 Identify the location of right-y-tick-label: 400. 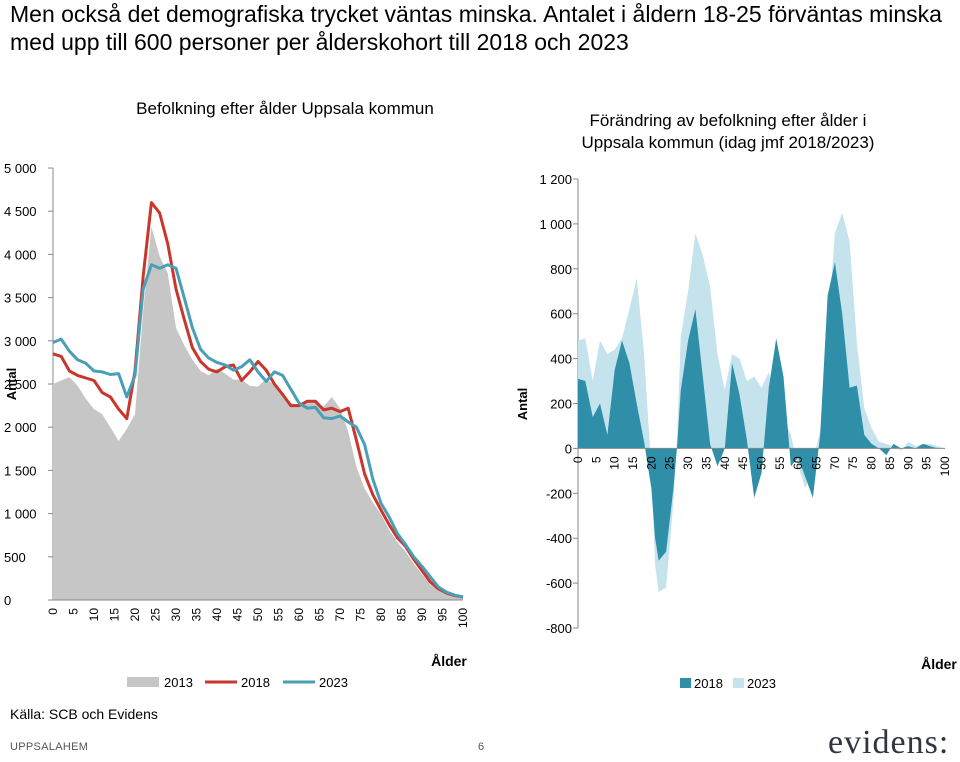
(561, 359).